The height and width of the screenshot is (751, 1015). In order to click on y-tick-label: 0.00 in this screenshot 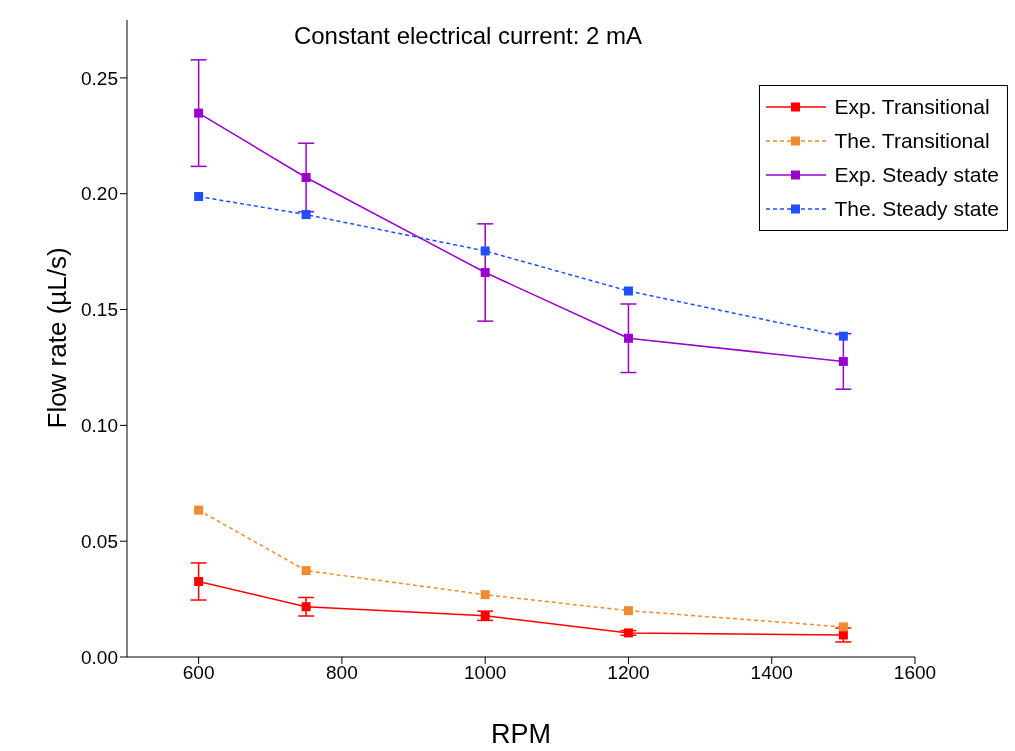, I will do `click(99, 657)`.